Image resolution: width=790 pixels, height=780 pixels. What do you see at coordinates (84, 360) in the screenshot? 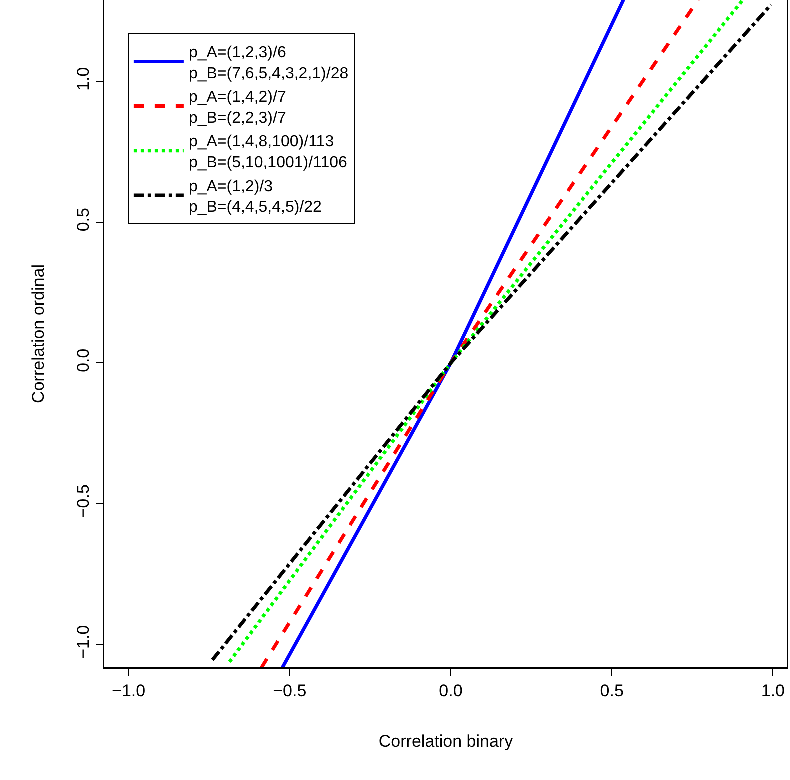
I see `y-tick-label: 0.0` at bounding box center [84, 360].